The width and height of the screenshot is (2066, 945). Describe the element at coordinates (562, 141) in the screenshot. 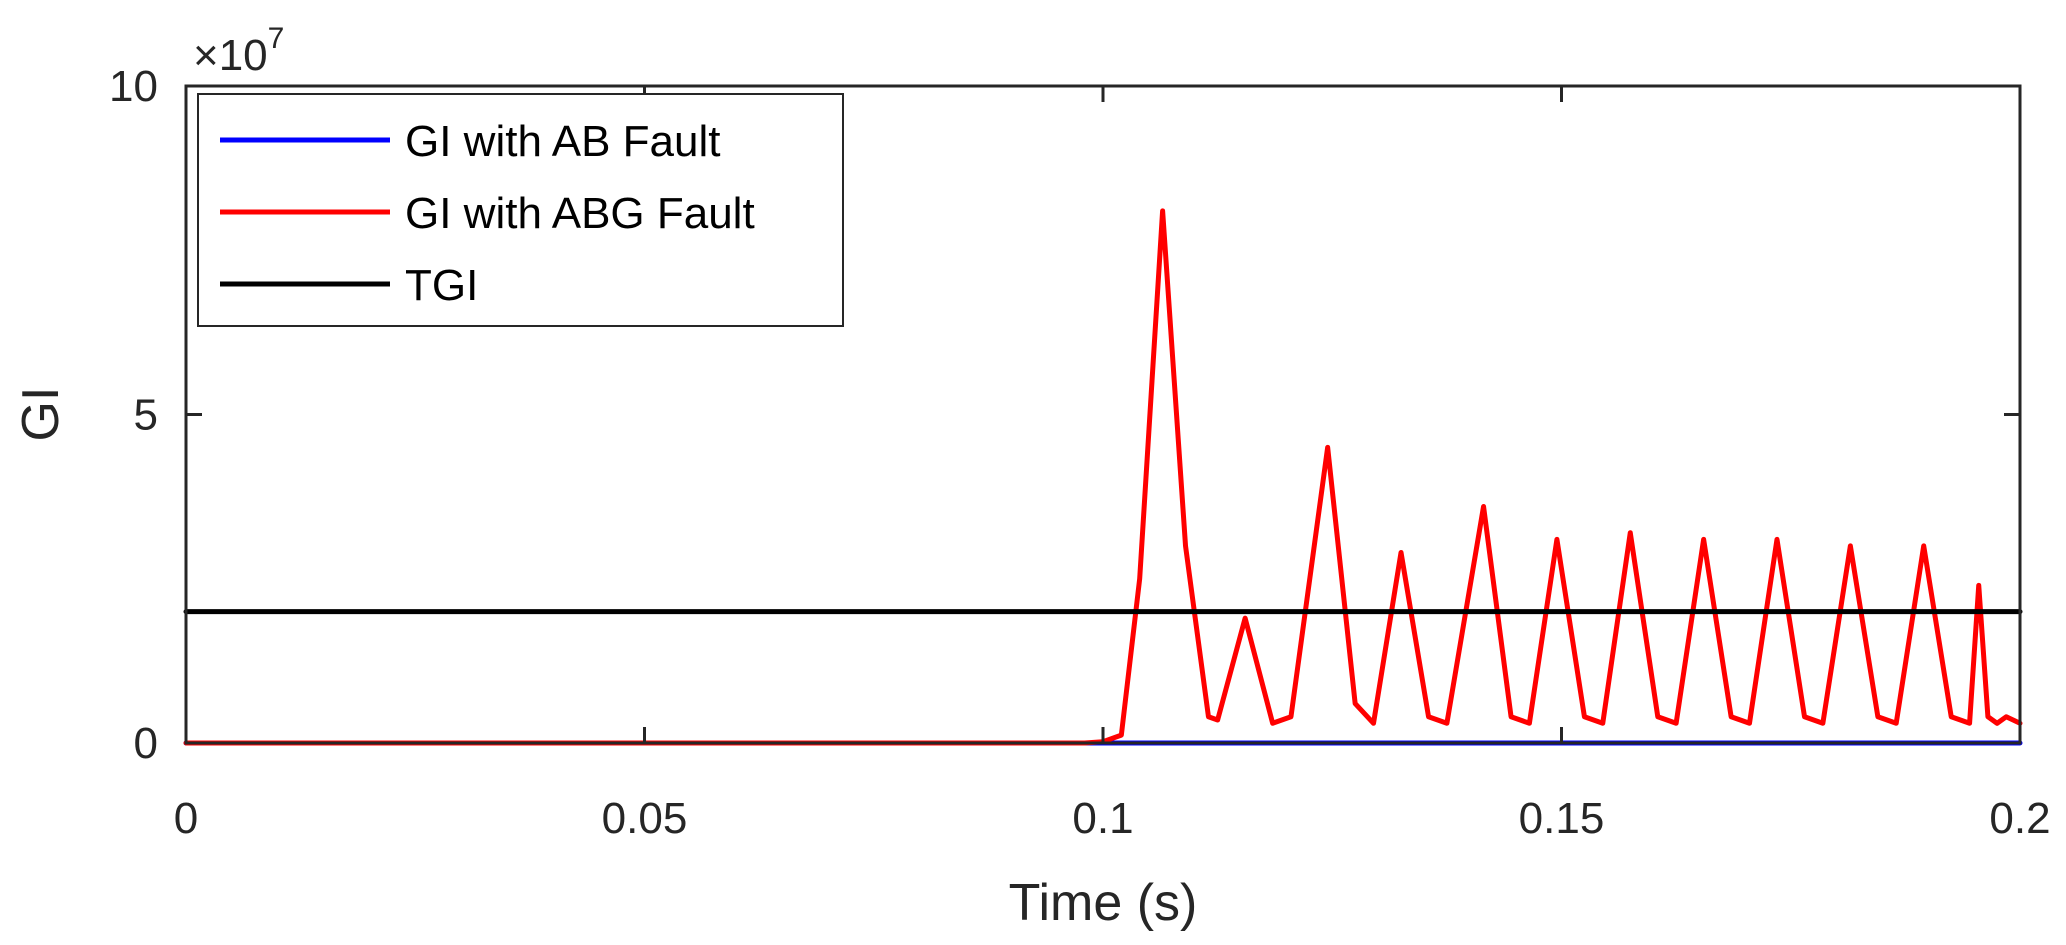

I see `legend-label-0: GI with AB Fault` at that location.